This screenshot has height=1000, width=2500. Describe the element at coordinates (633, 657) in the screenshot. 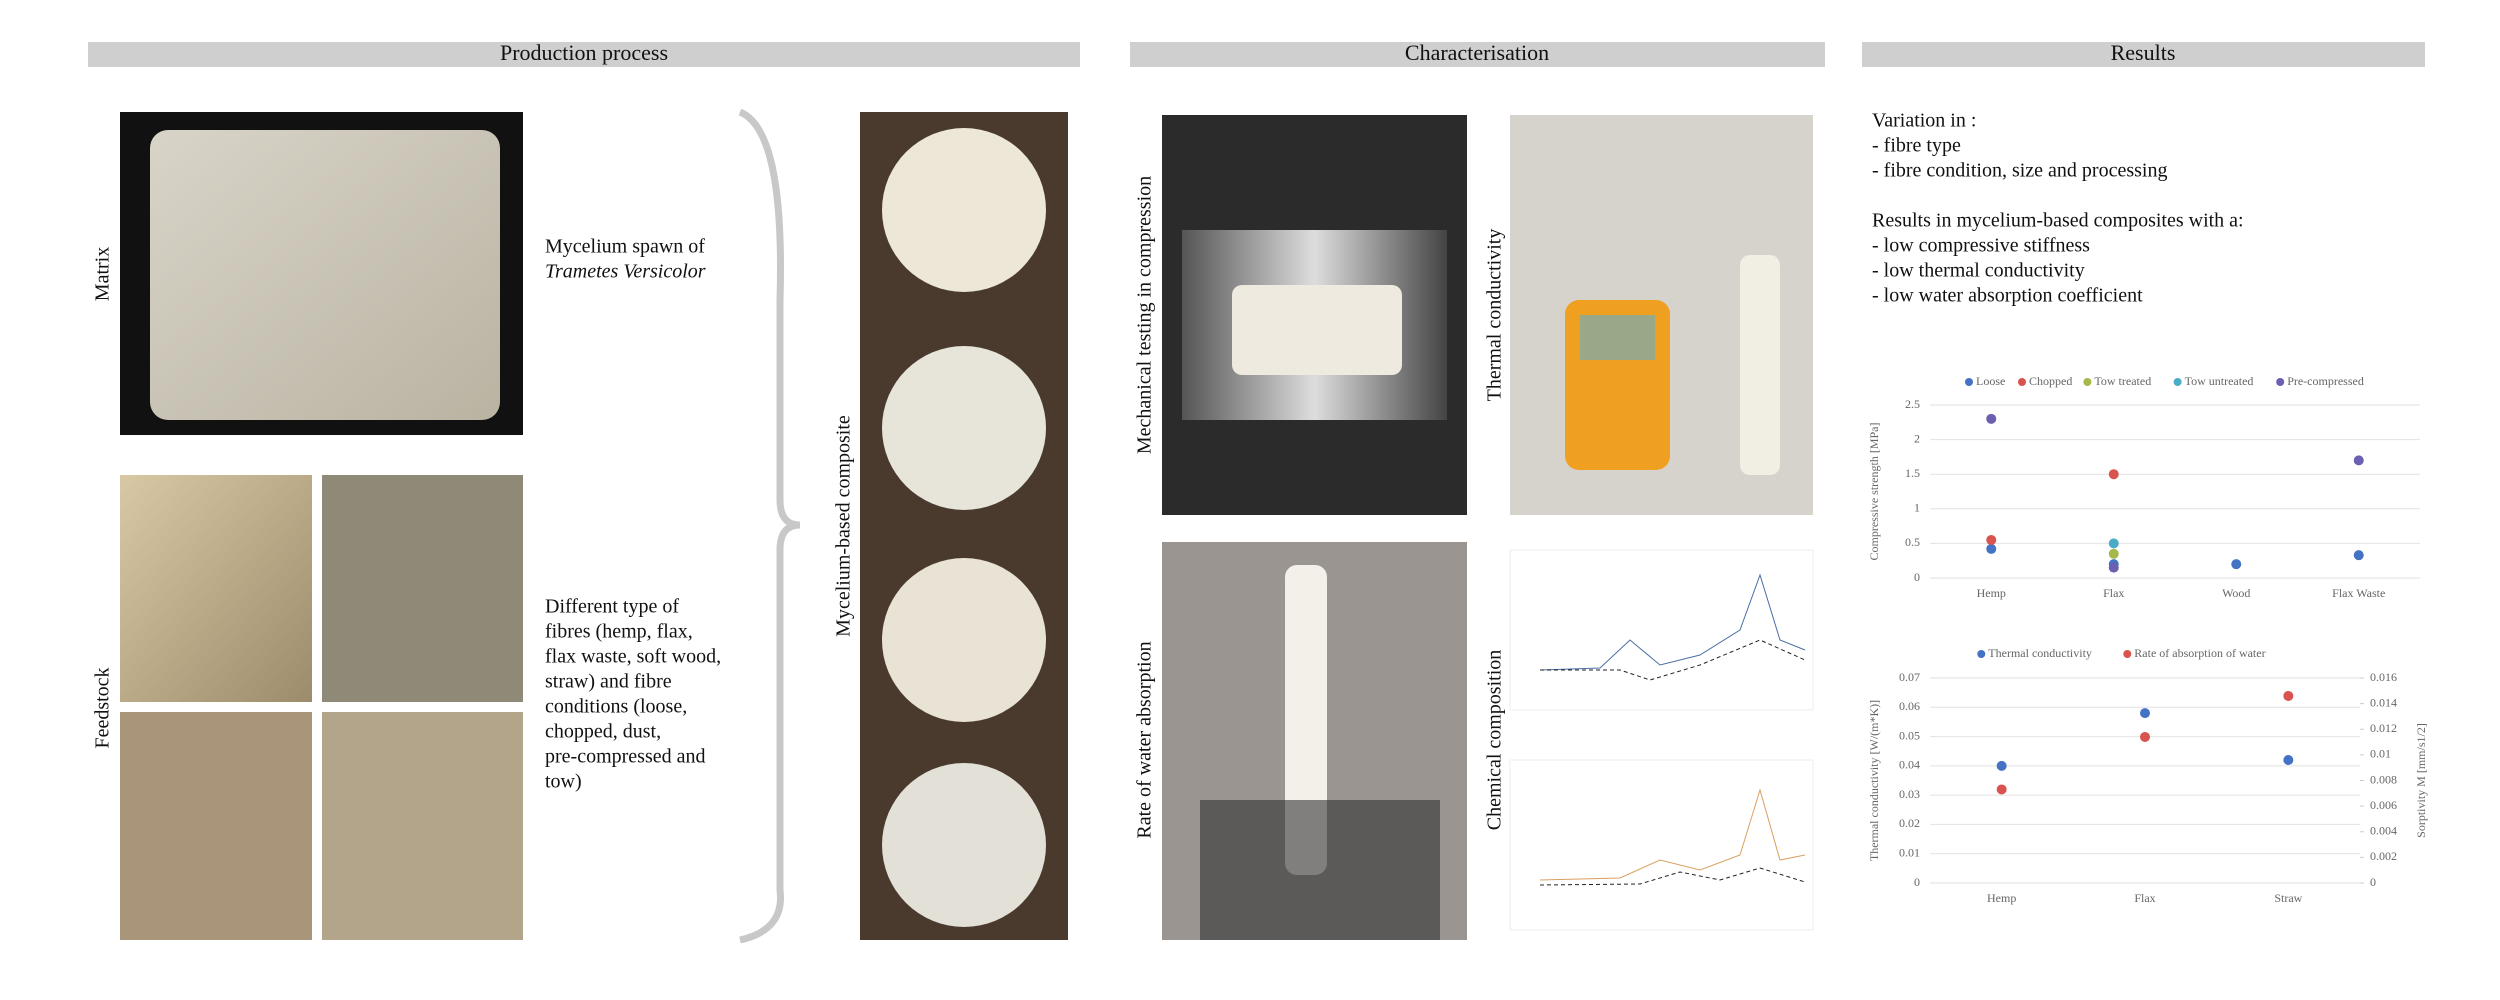

I see `description-line: flax waste, soft wood,` at that location.